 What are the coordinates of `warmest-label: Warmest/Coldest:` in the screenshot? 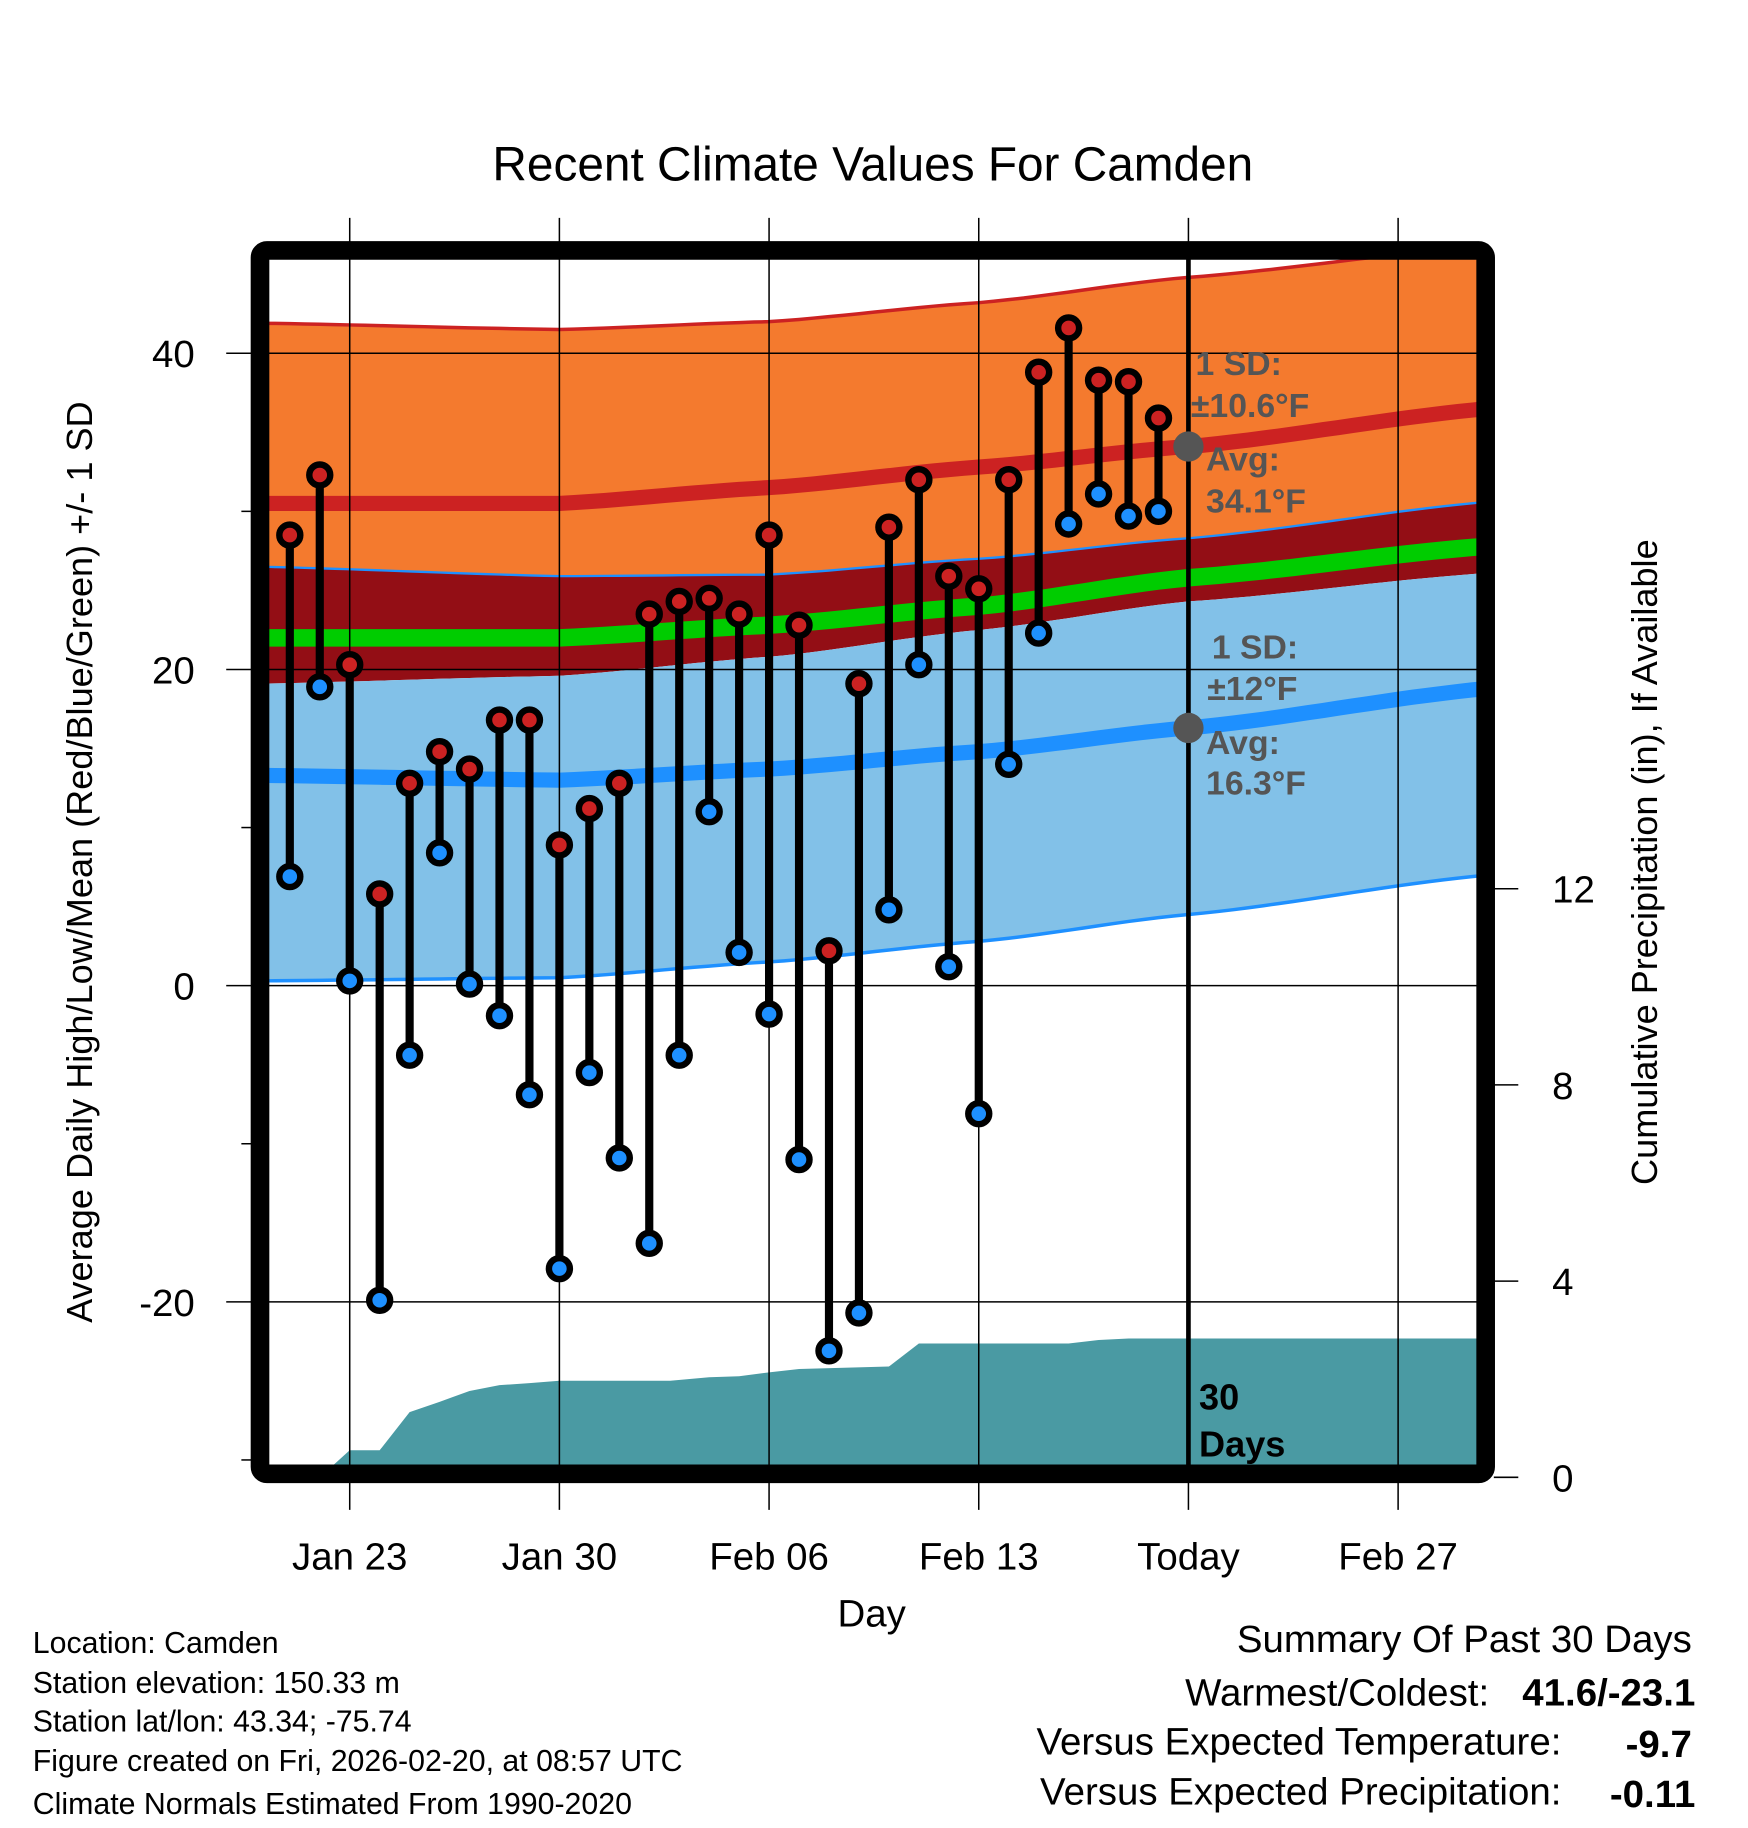 It's located at (1337, 1693).